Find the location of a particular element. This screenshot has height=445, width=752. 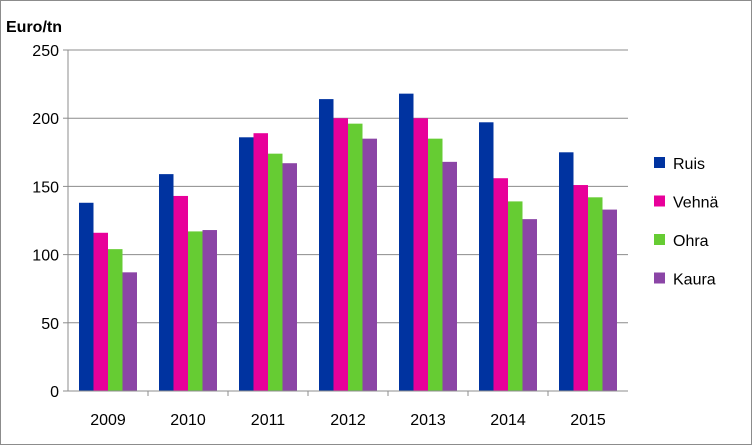

bar-2012-ruis is located at coordinates (326, 245).